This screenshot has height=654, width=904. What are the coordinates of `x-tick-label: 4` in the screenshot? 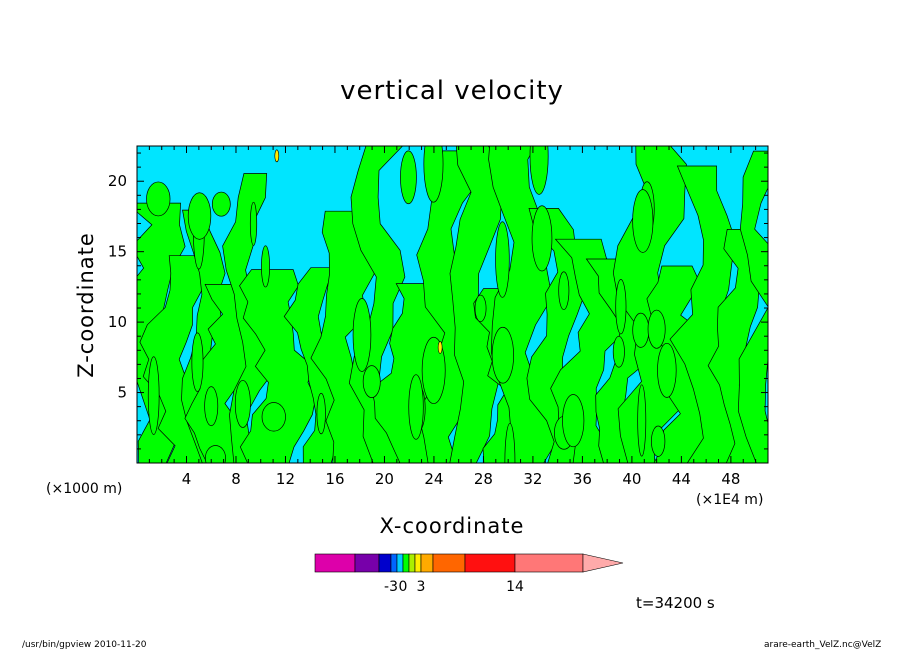 It's located at (187, 479).